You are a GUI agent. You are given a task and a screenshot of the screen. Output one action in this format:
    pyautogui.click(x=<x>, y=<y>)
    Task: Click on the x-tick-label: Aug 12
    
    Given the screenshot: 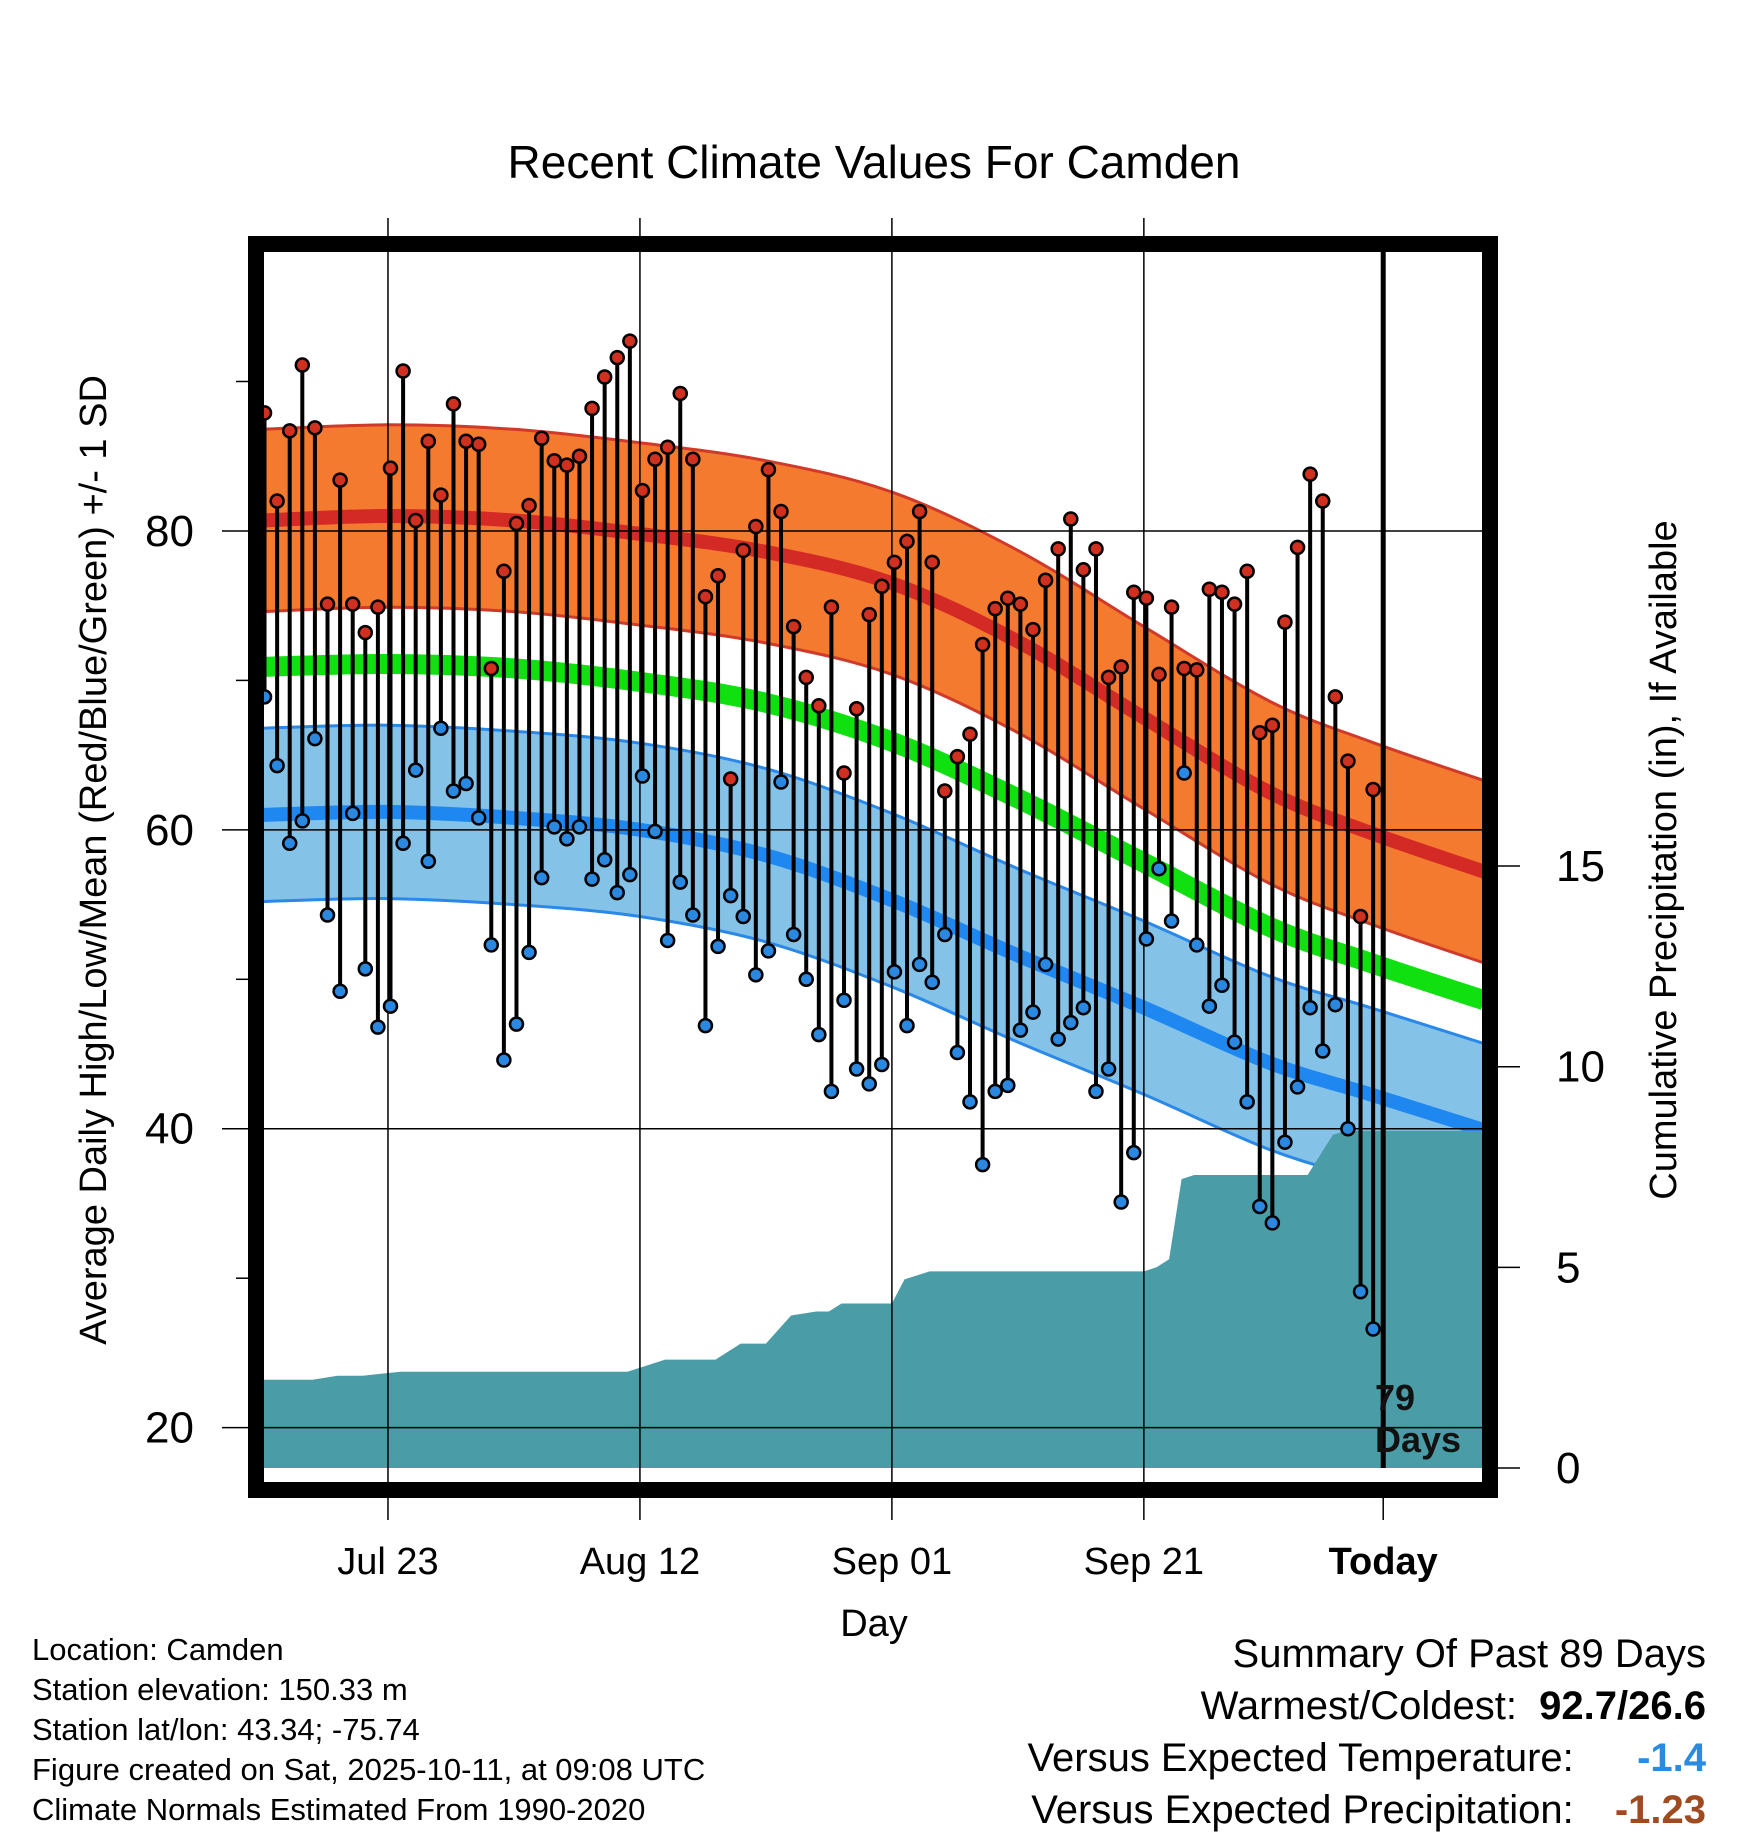 What is the action you would take?
    pyautogui.click(x=640, y=1562)
    